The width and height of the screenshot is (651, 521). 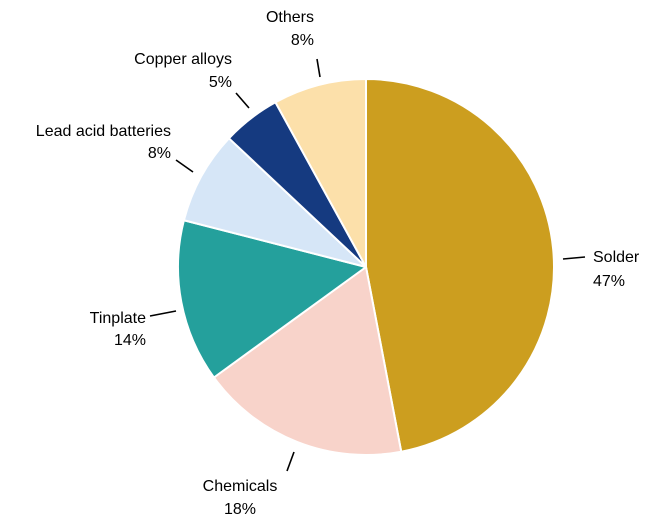 I want to click on slice-chemicals, so click(x=307, y=361).